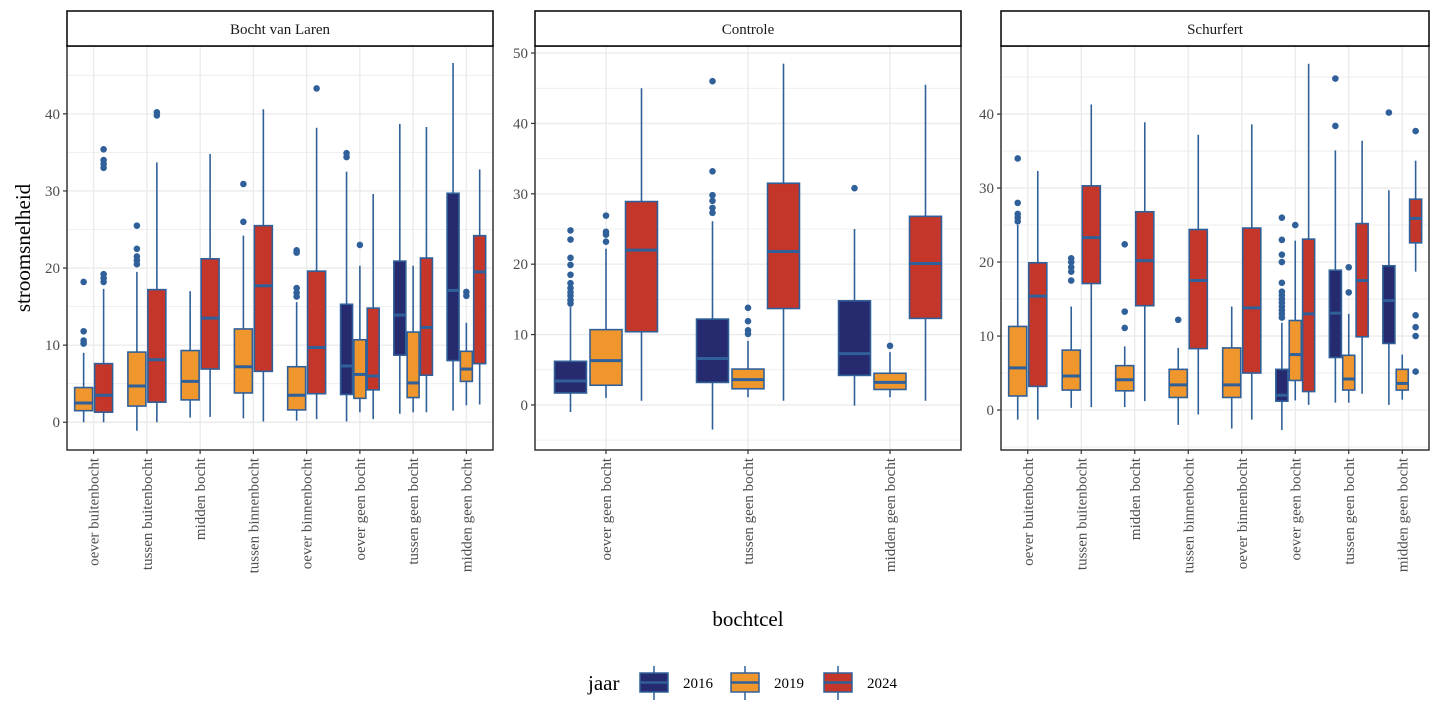 The width and height of the screenshot is (1440, 725). I want to click on legend-label: 2016, so click(698, 684).